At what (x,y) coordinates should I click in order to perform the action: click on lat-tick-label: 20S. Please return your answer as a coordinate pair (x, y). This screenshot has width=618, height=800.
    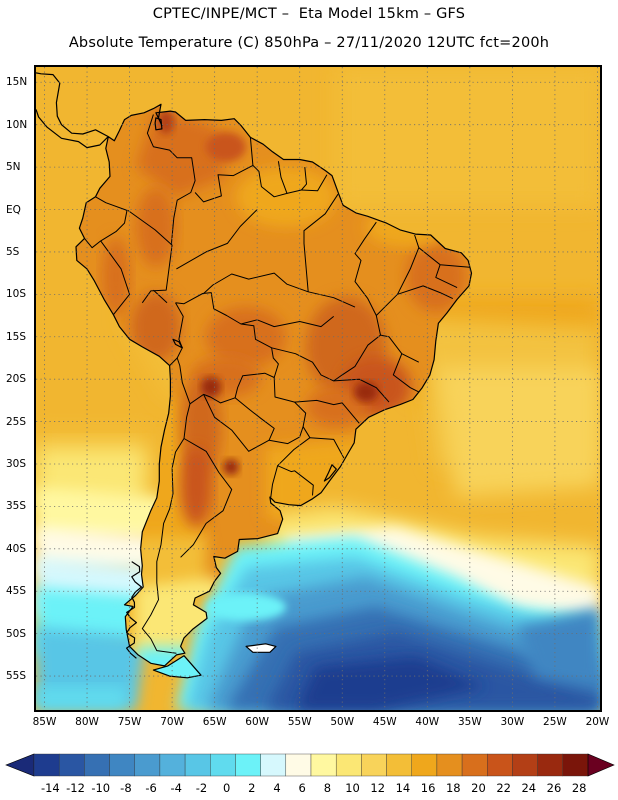
    Looking at the image, I should click on (16, 379).